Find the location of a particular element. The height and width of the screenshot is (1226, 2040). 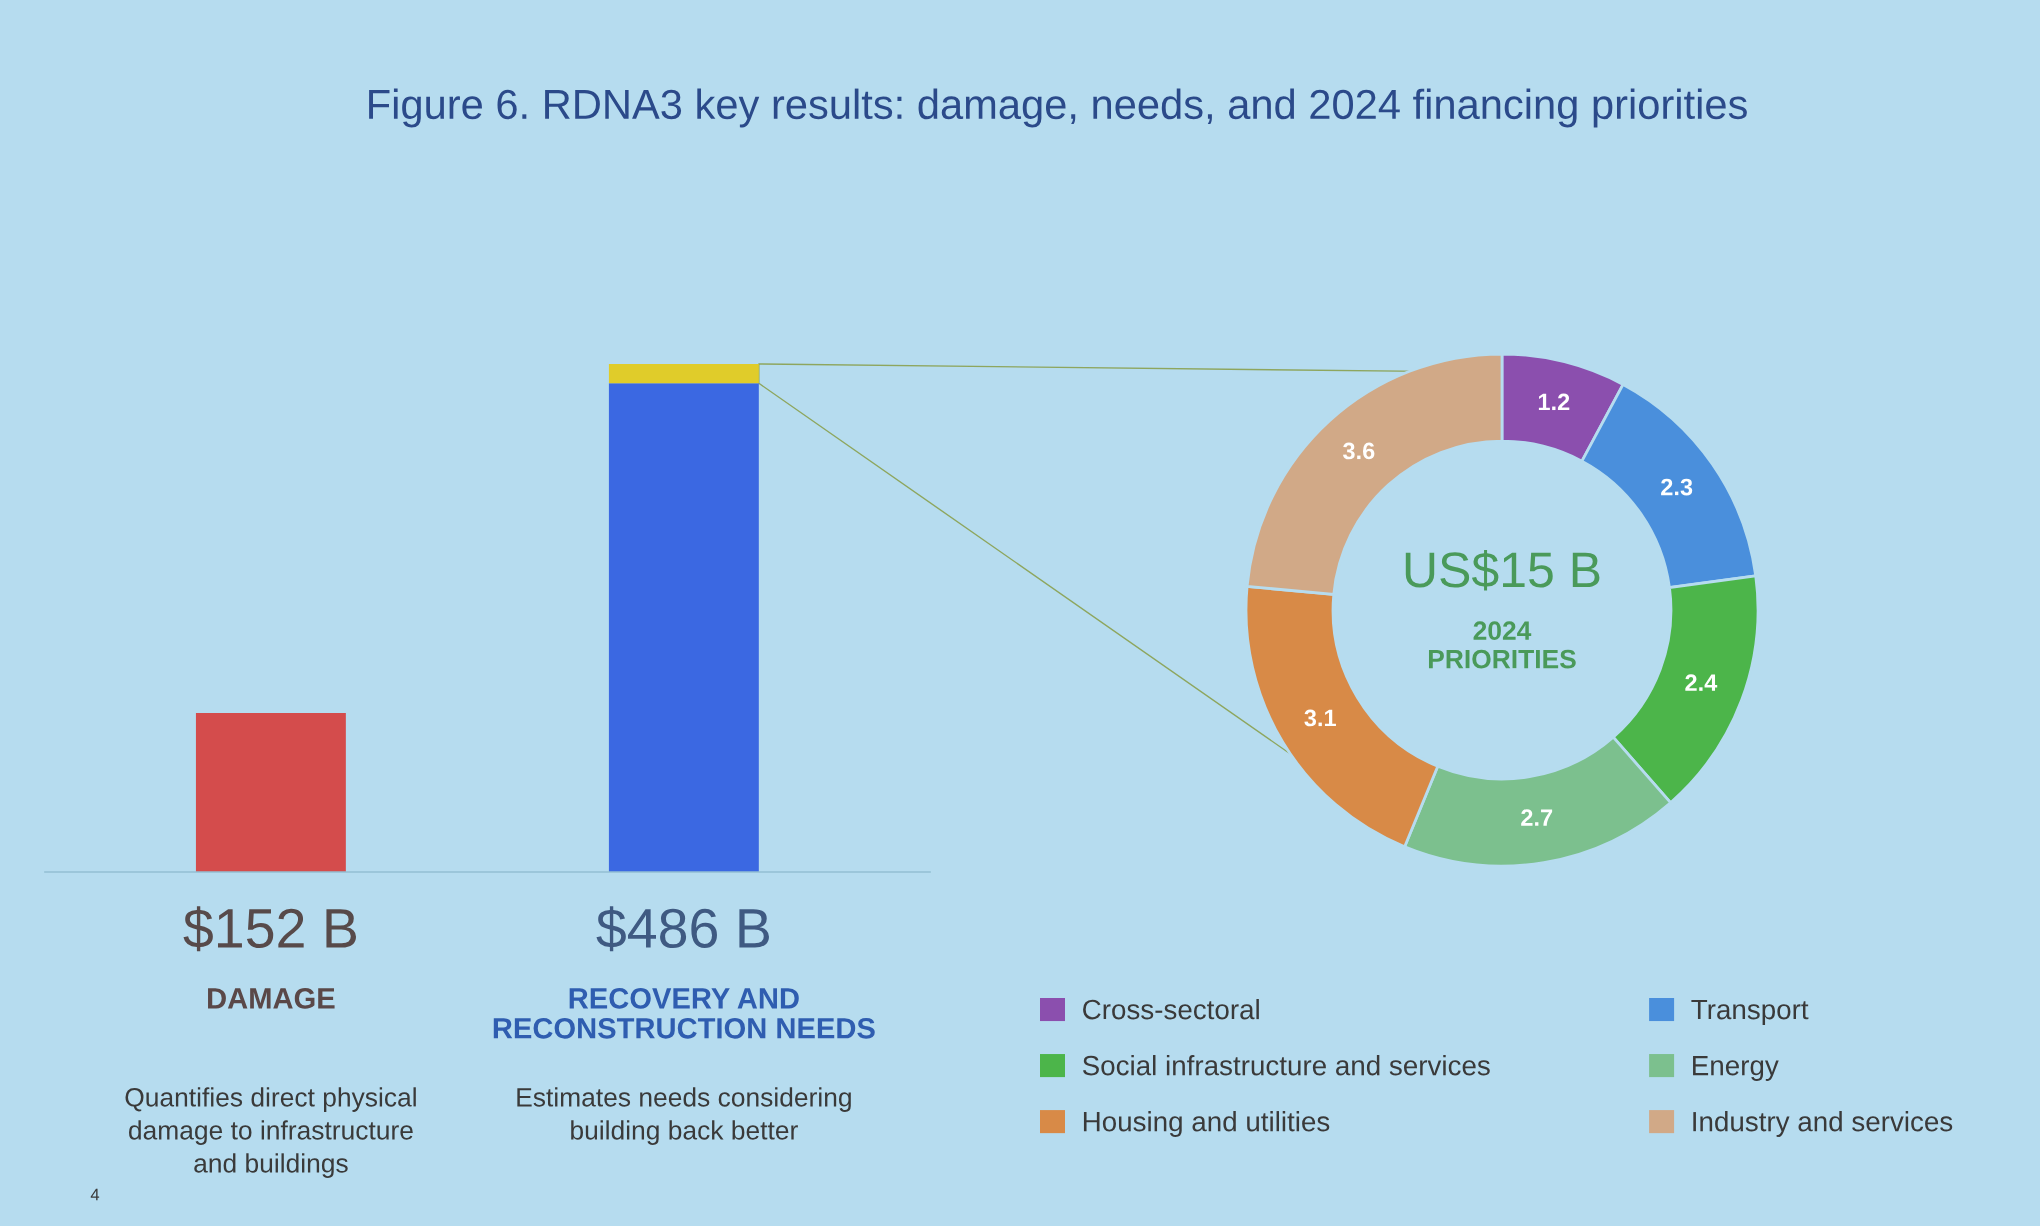

text: Estimates needs considering building back better is located at coordinates (684, 1116).